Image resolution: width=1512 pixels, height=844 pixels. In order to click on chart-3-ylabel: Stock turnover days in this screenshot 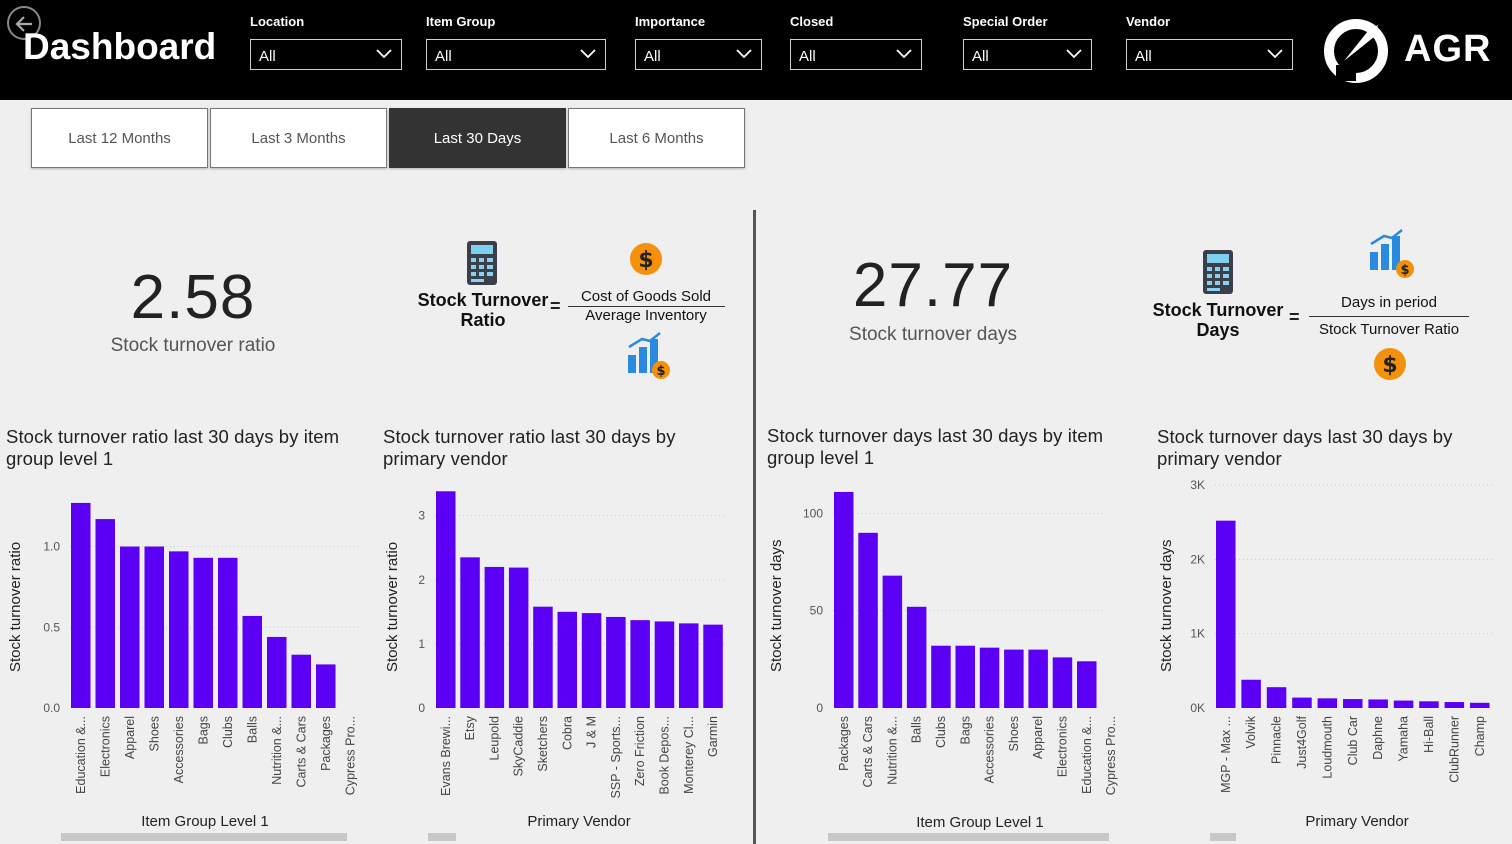, I will do `click(776, 605)`.